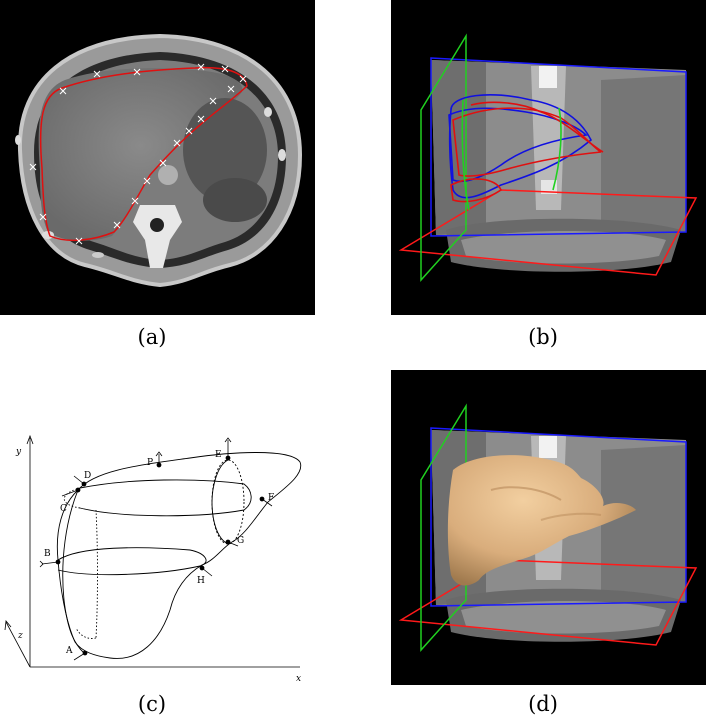 This screenshot has height=720, width=706. Describe the element at coordinates (201, 581) in the screenshot. I see `point-label-H: H` at that location.